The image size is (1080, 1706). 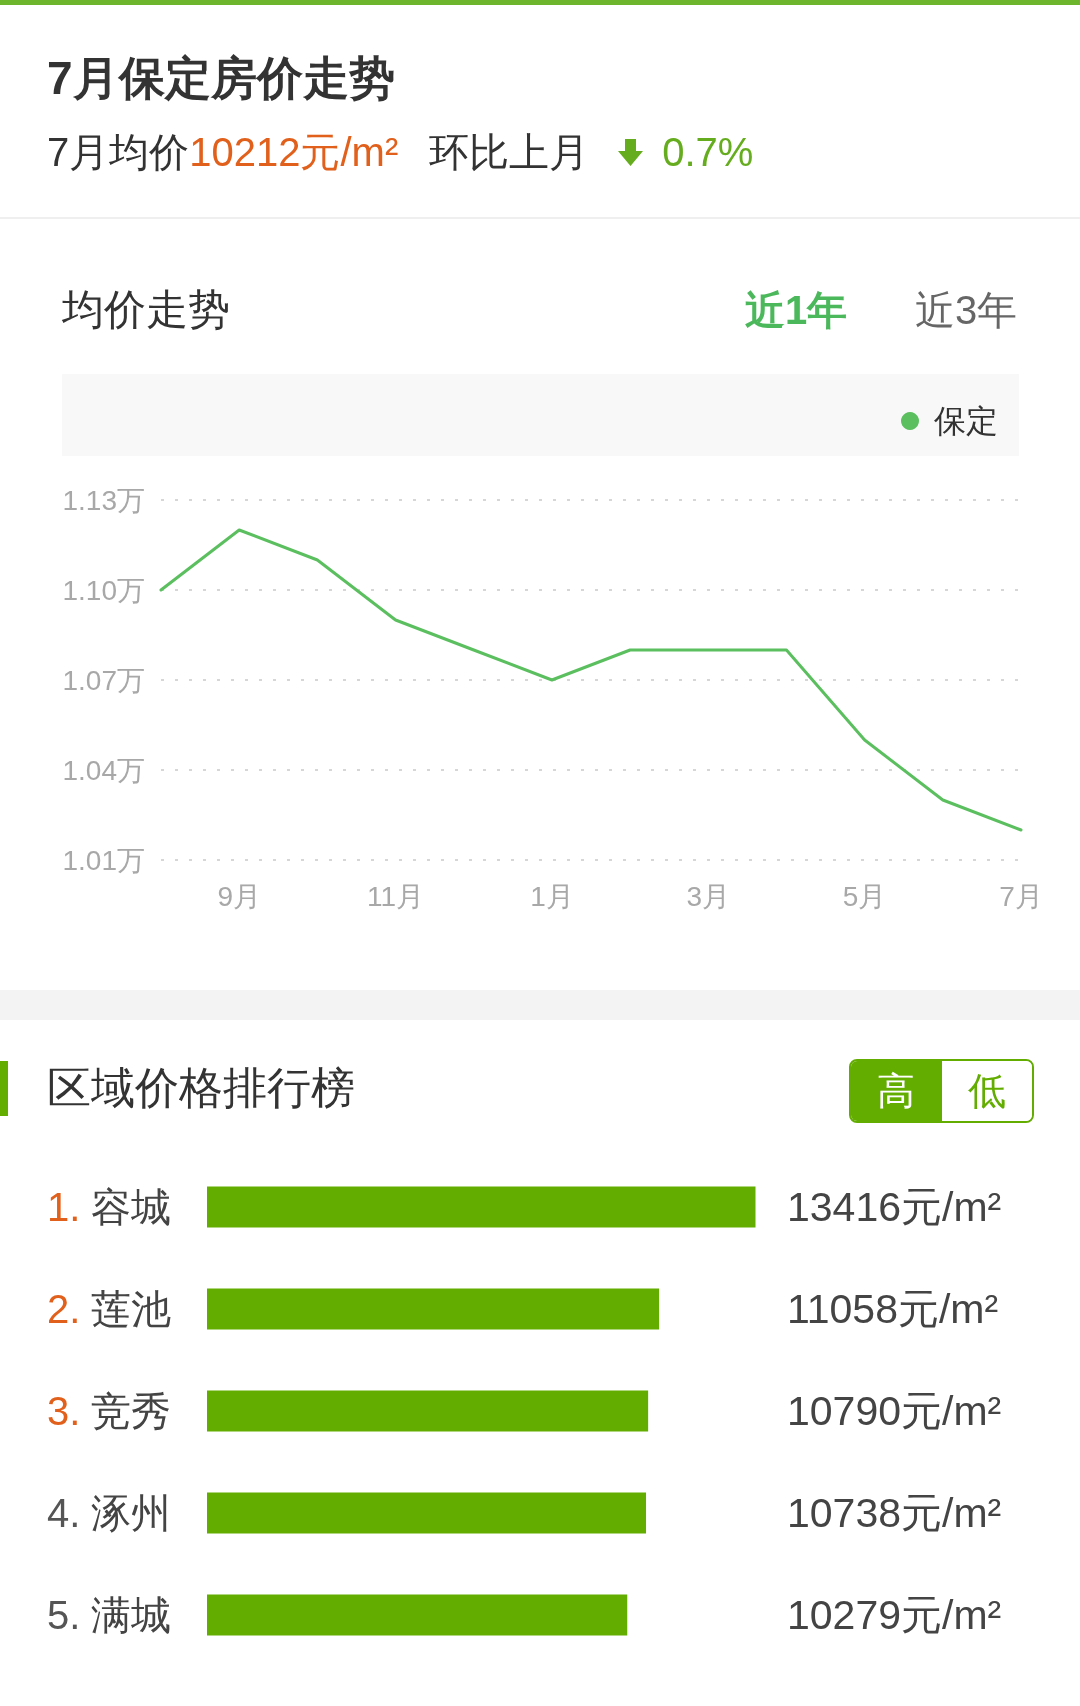 I want to click on x-tick-label: 3月, so click(x=708, y=896).